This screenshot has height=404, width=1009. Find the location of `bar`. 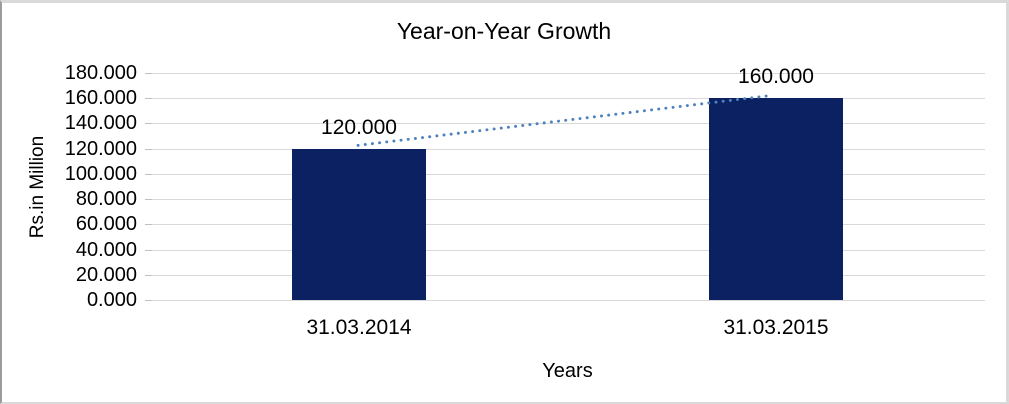

bar is located at coordinates (359, 224).